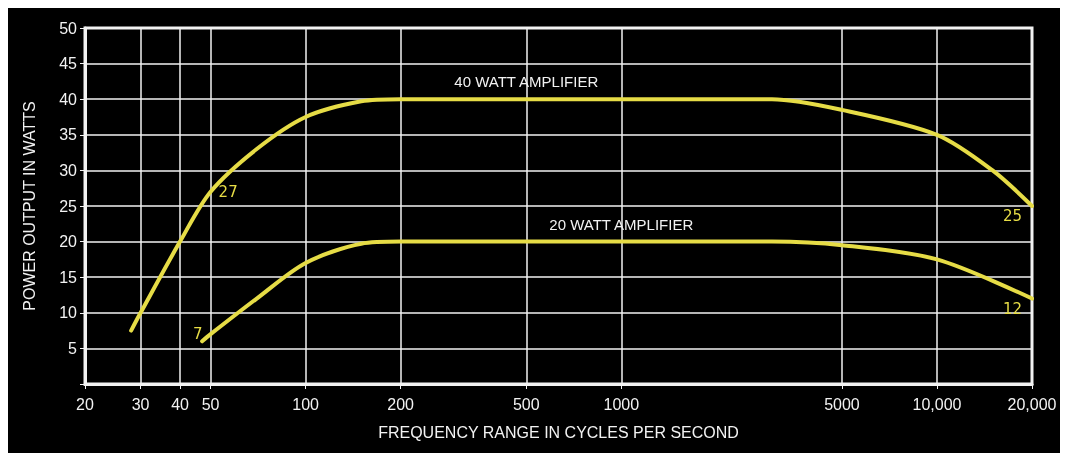 The width and height of the screenshot is (1068, 461). I want to click on x-tick-label: 50, so click(210, 404).